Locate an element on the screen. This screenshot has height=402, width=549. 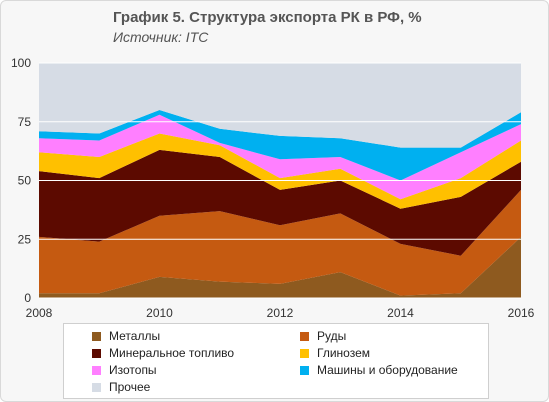
legend-item: Руды is located at coordinates (323, 336).